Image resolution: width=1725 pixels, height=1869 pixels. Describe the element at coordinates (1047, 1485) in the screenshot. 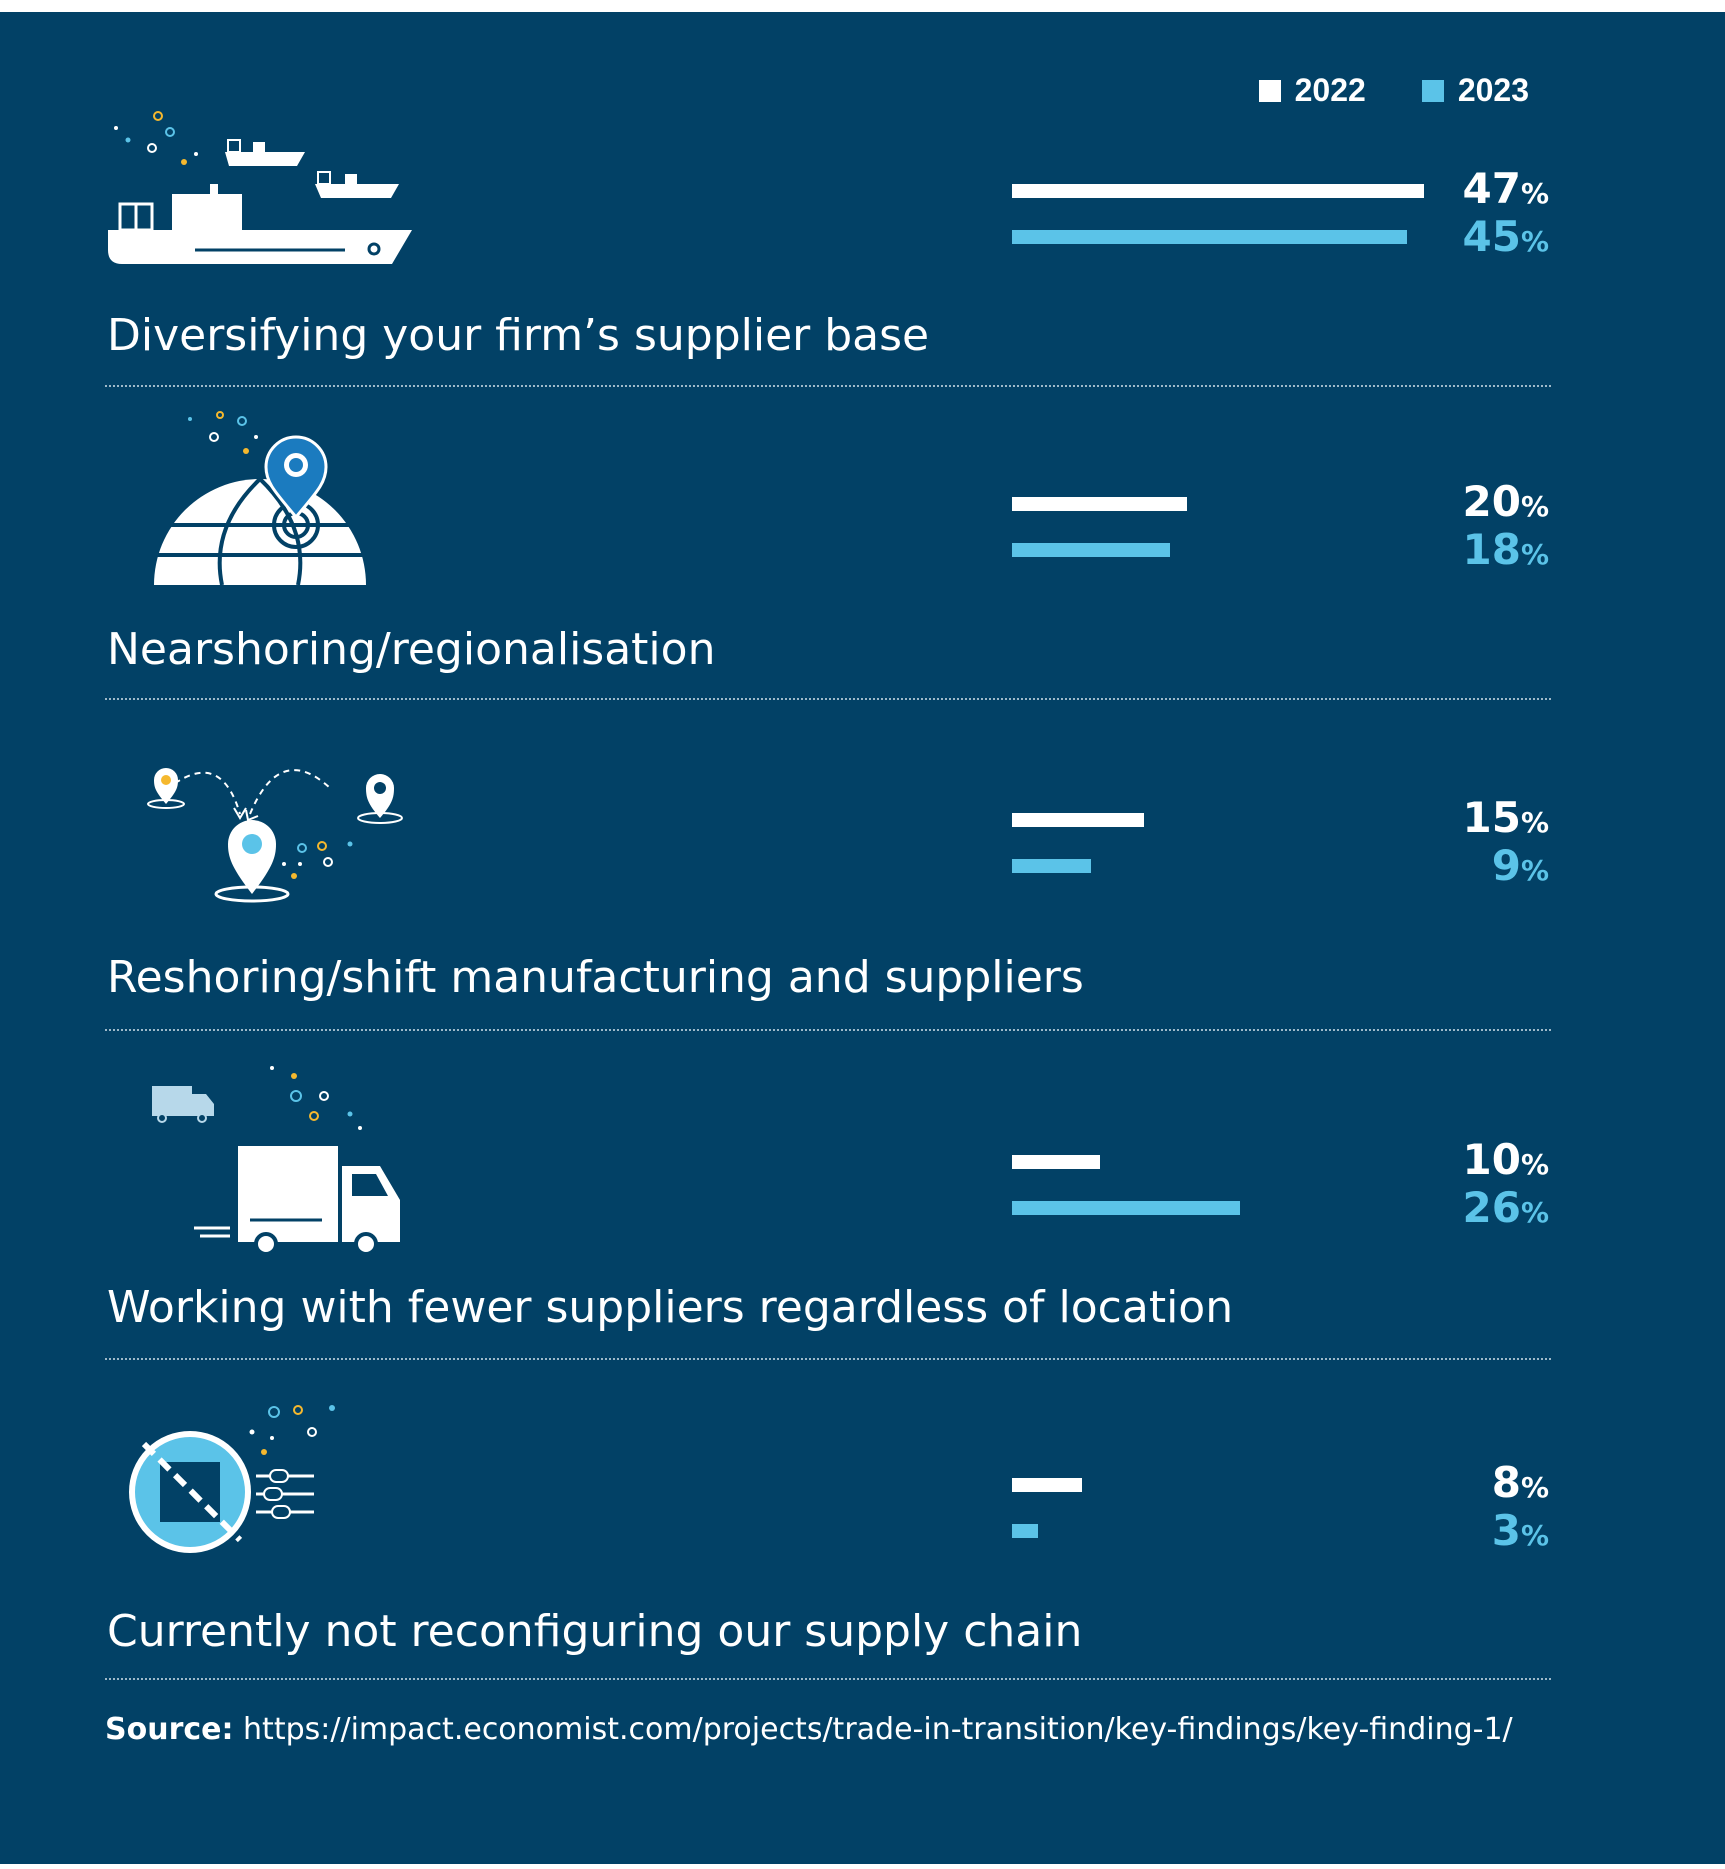

I see `bar-2022-not-reconfiguring` at that location.